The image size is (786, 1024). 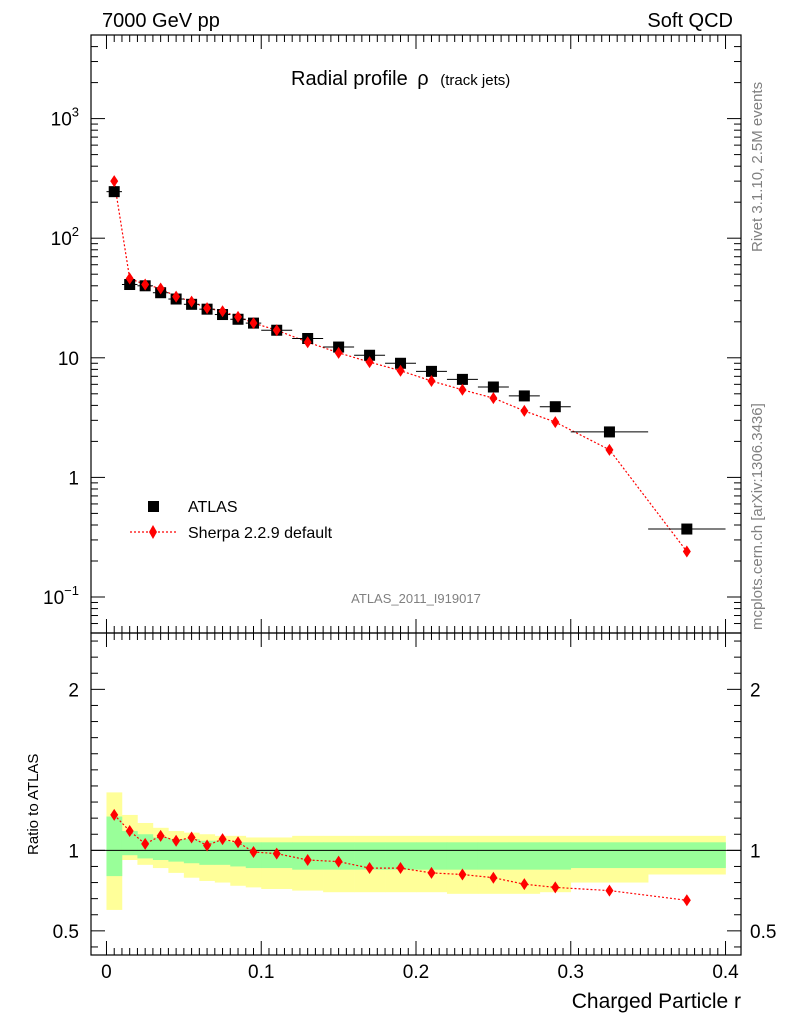 I want to click on legend-atlas-marker, so click(x=153, y=506).